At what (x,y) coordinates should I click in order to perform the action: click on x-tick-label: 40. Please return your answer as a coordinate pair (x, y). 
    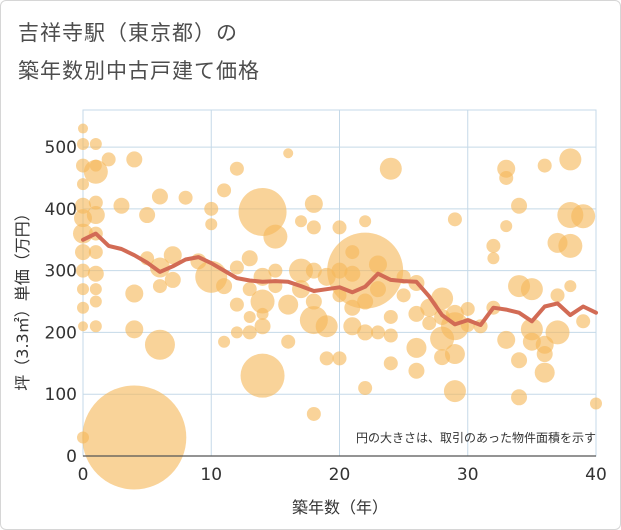
    Looking at the image, I should click on (596, 475).